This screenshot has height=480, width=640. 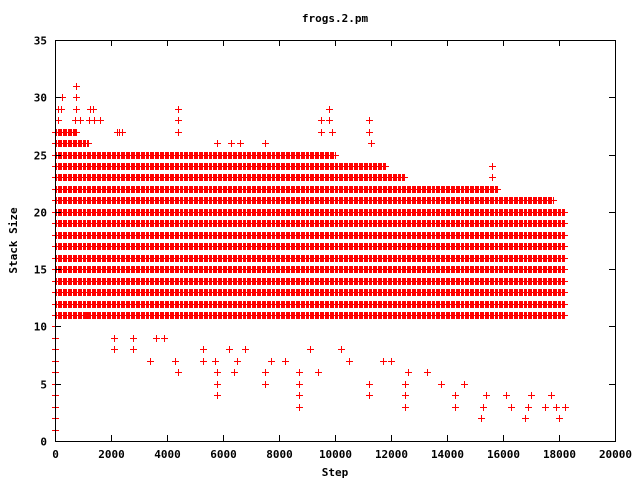 What do you see at coordinates (13, 240) in the screenshot?
I see `y-axis-label: Stack Size` at bounding box center [13, 240].